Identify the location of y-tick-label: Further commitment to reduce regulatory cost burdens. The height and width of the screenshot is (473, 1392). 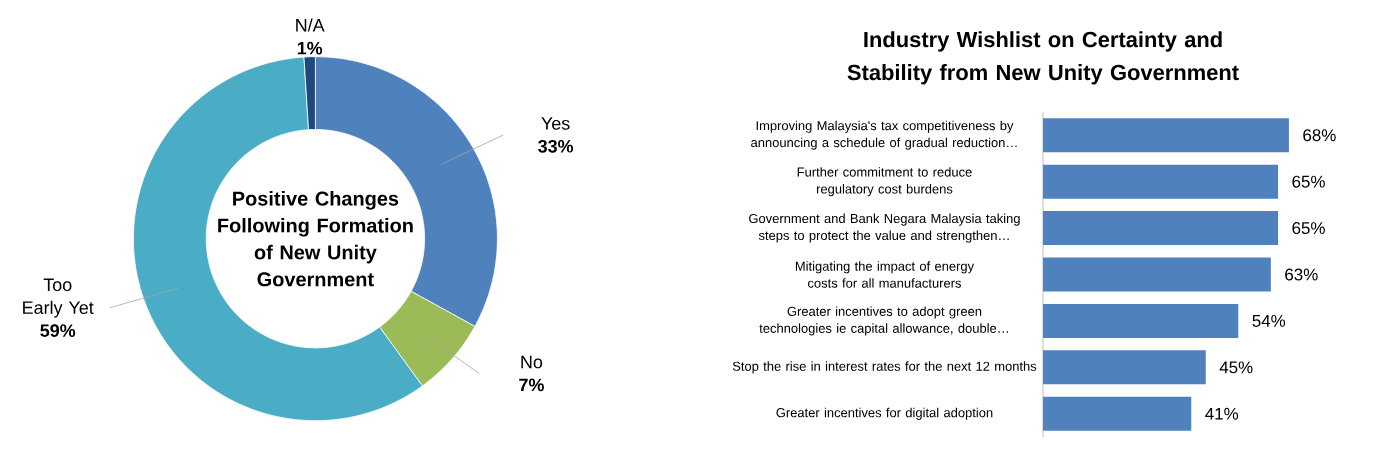
(884, 182).